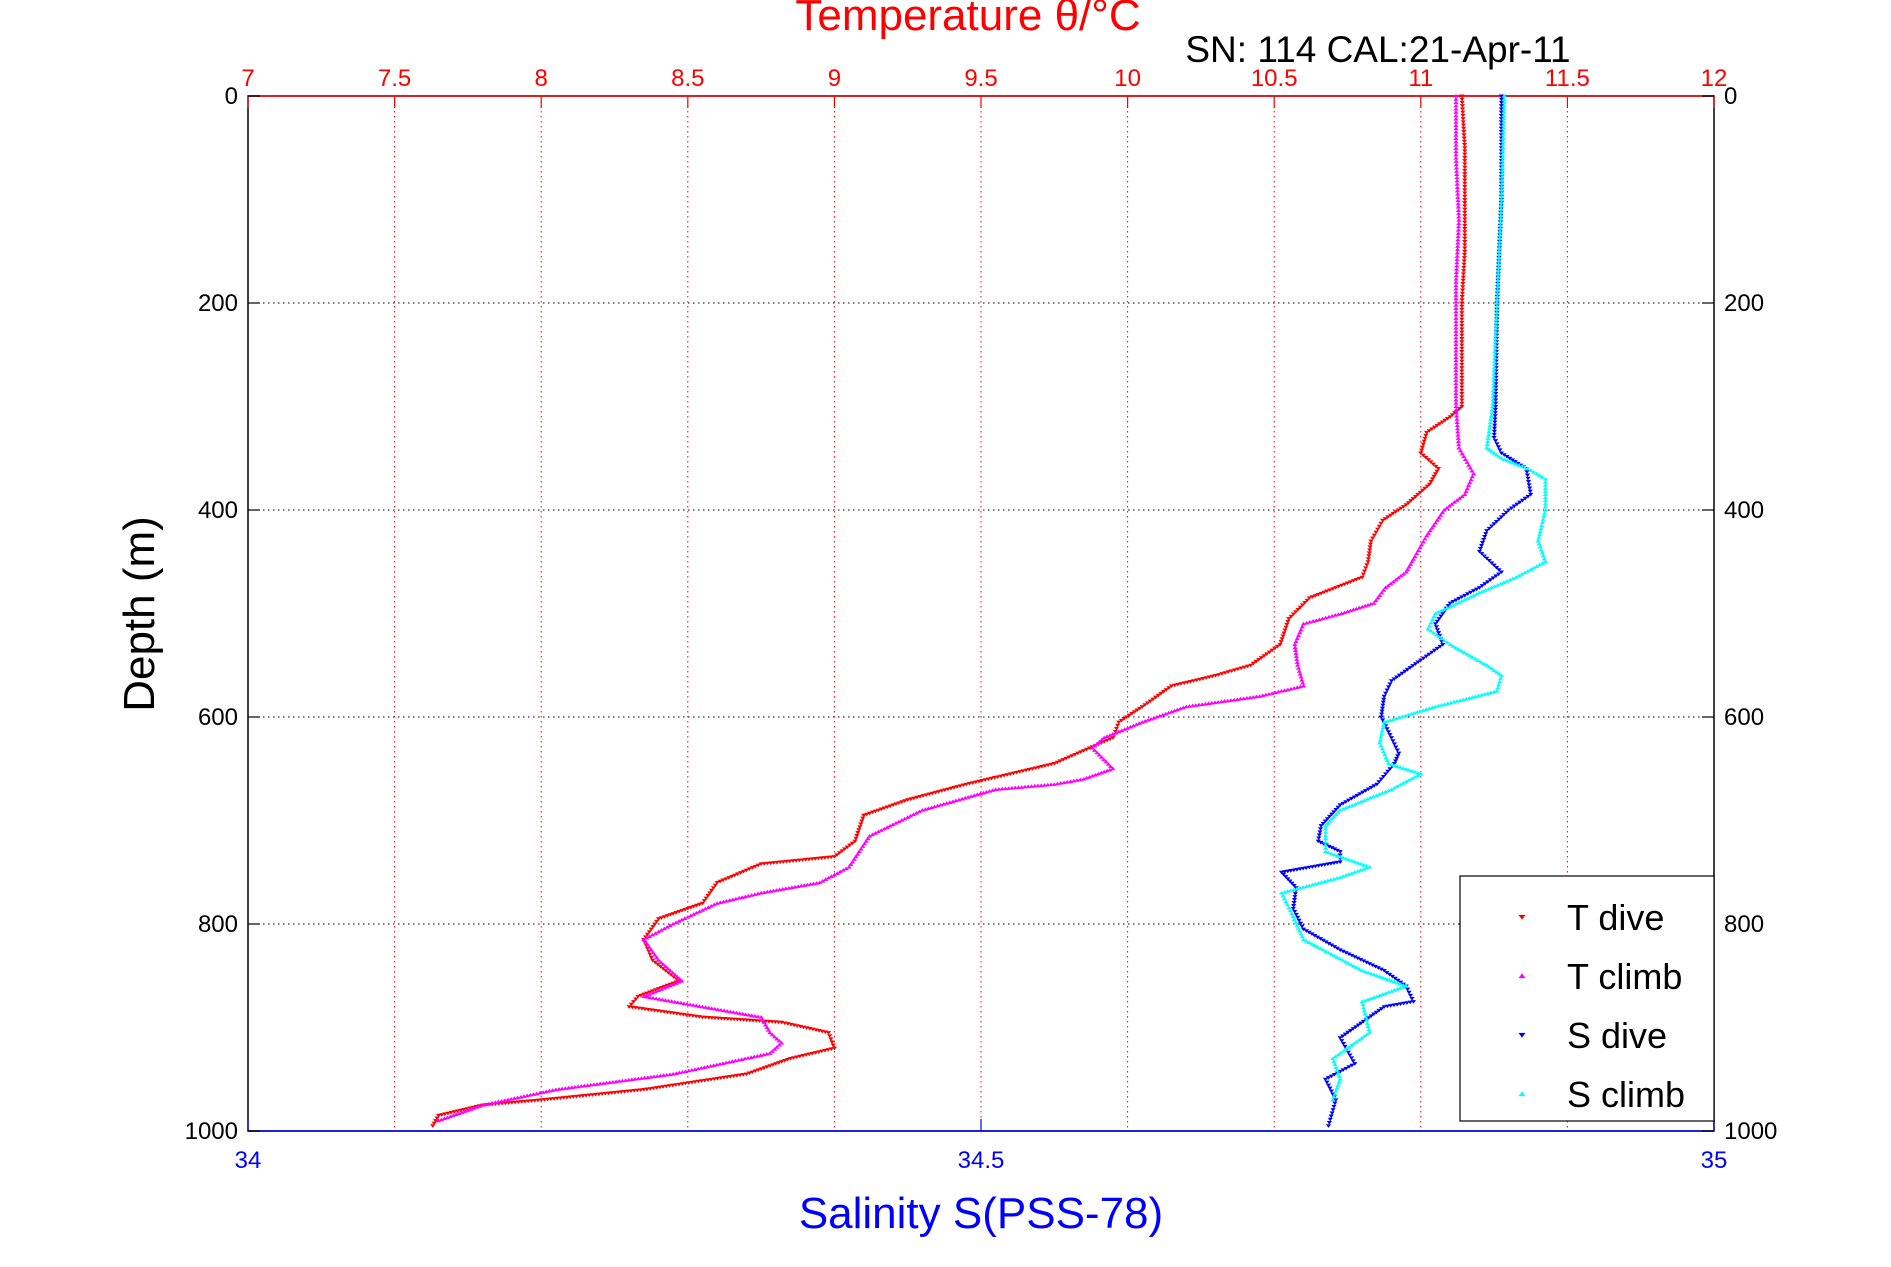 The image size is (1891, 1267). Describe the element at coordinates (1567, 78) in the screenshot. I see `temperature-tick-label: 11.5` at that location.